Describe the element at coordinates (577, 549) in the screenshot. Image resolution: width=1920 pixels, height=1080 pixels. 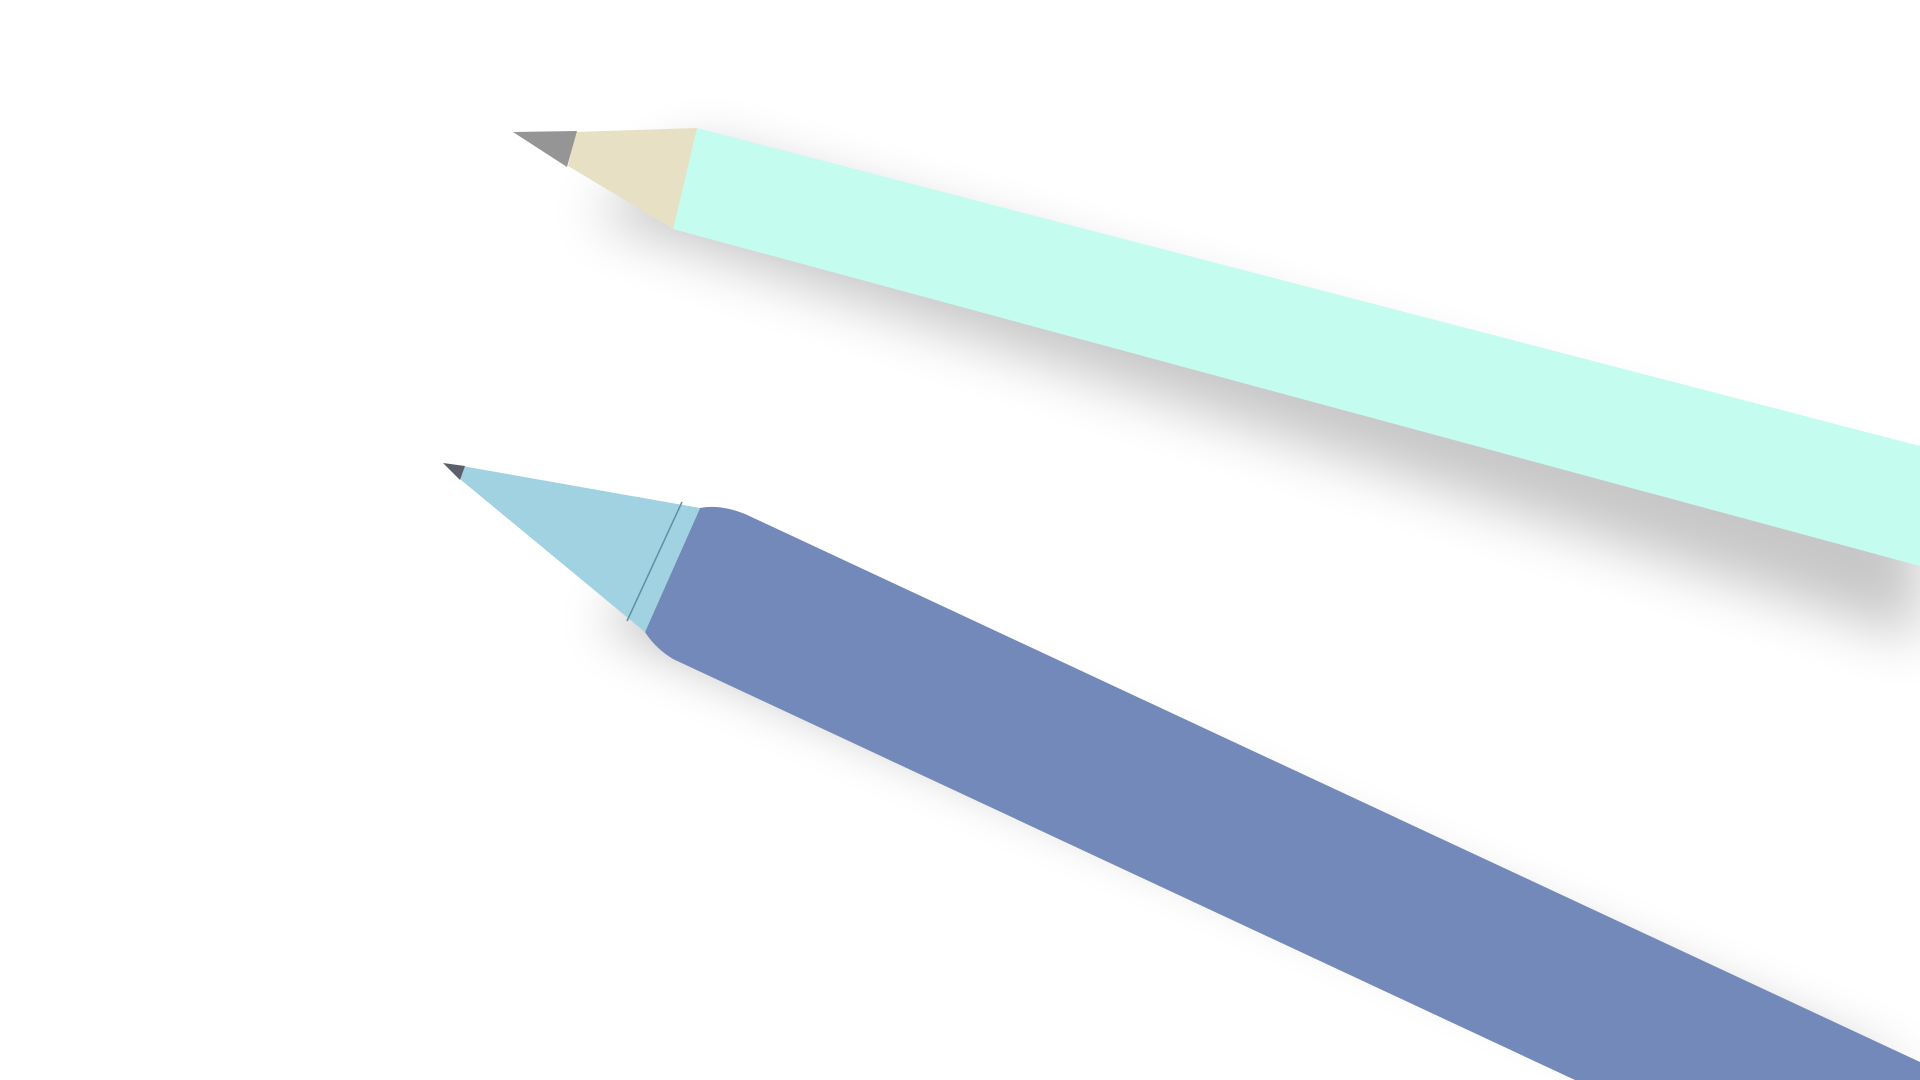
I see `pen-cone-tip` at that location.